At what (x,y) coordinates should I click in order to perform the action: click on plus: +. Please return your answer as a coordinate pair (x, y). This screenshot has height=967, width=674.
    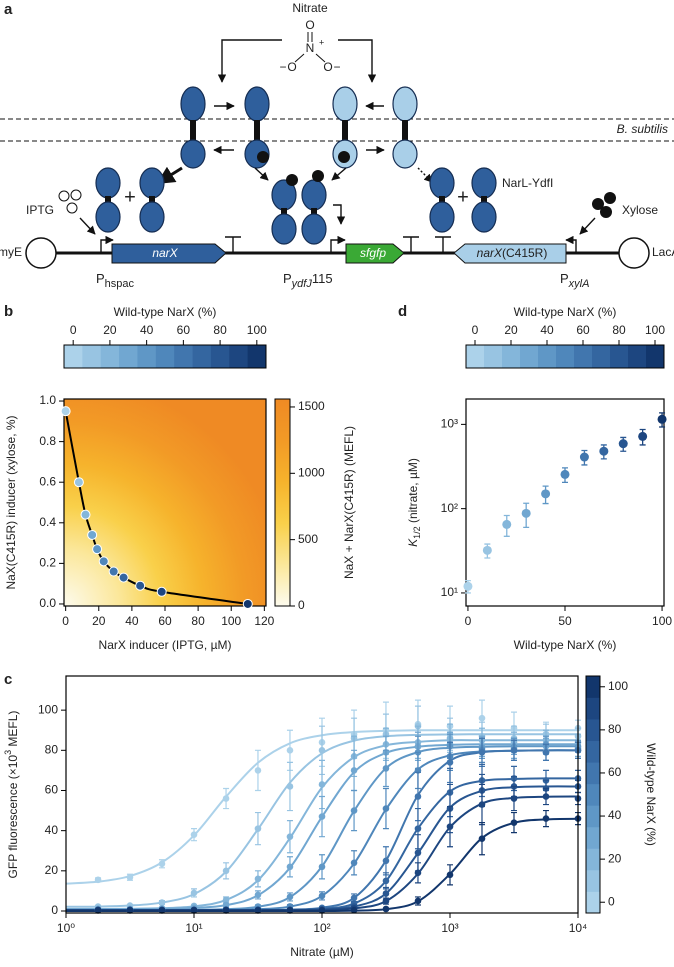
    Looking at the image, I should click on (130, 197).